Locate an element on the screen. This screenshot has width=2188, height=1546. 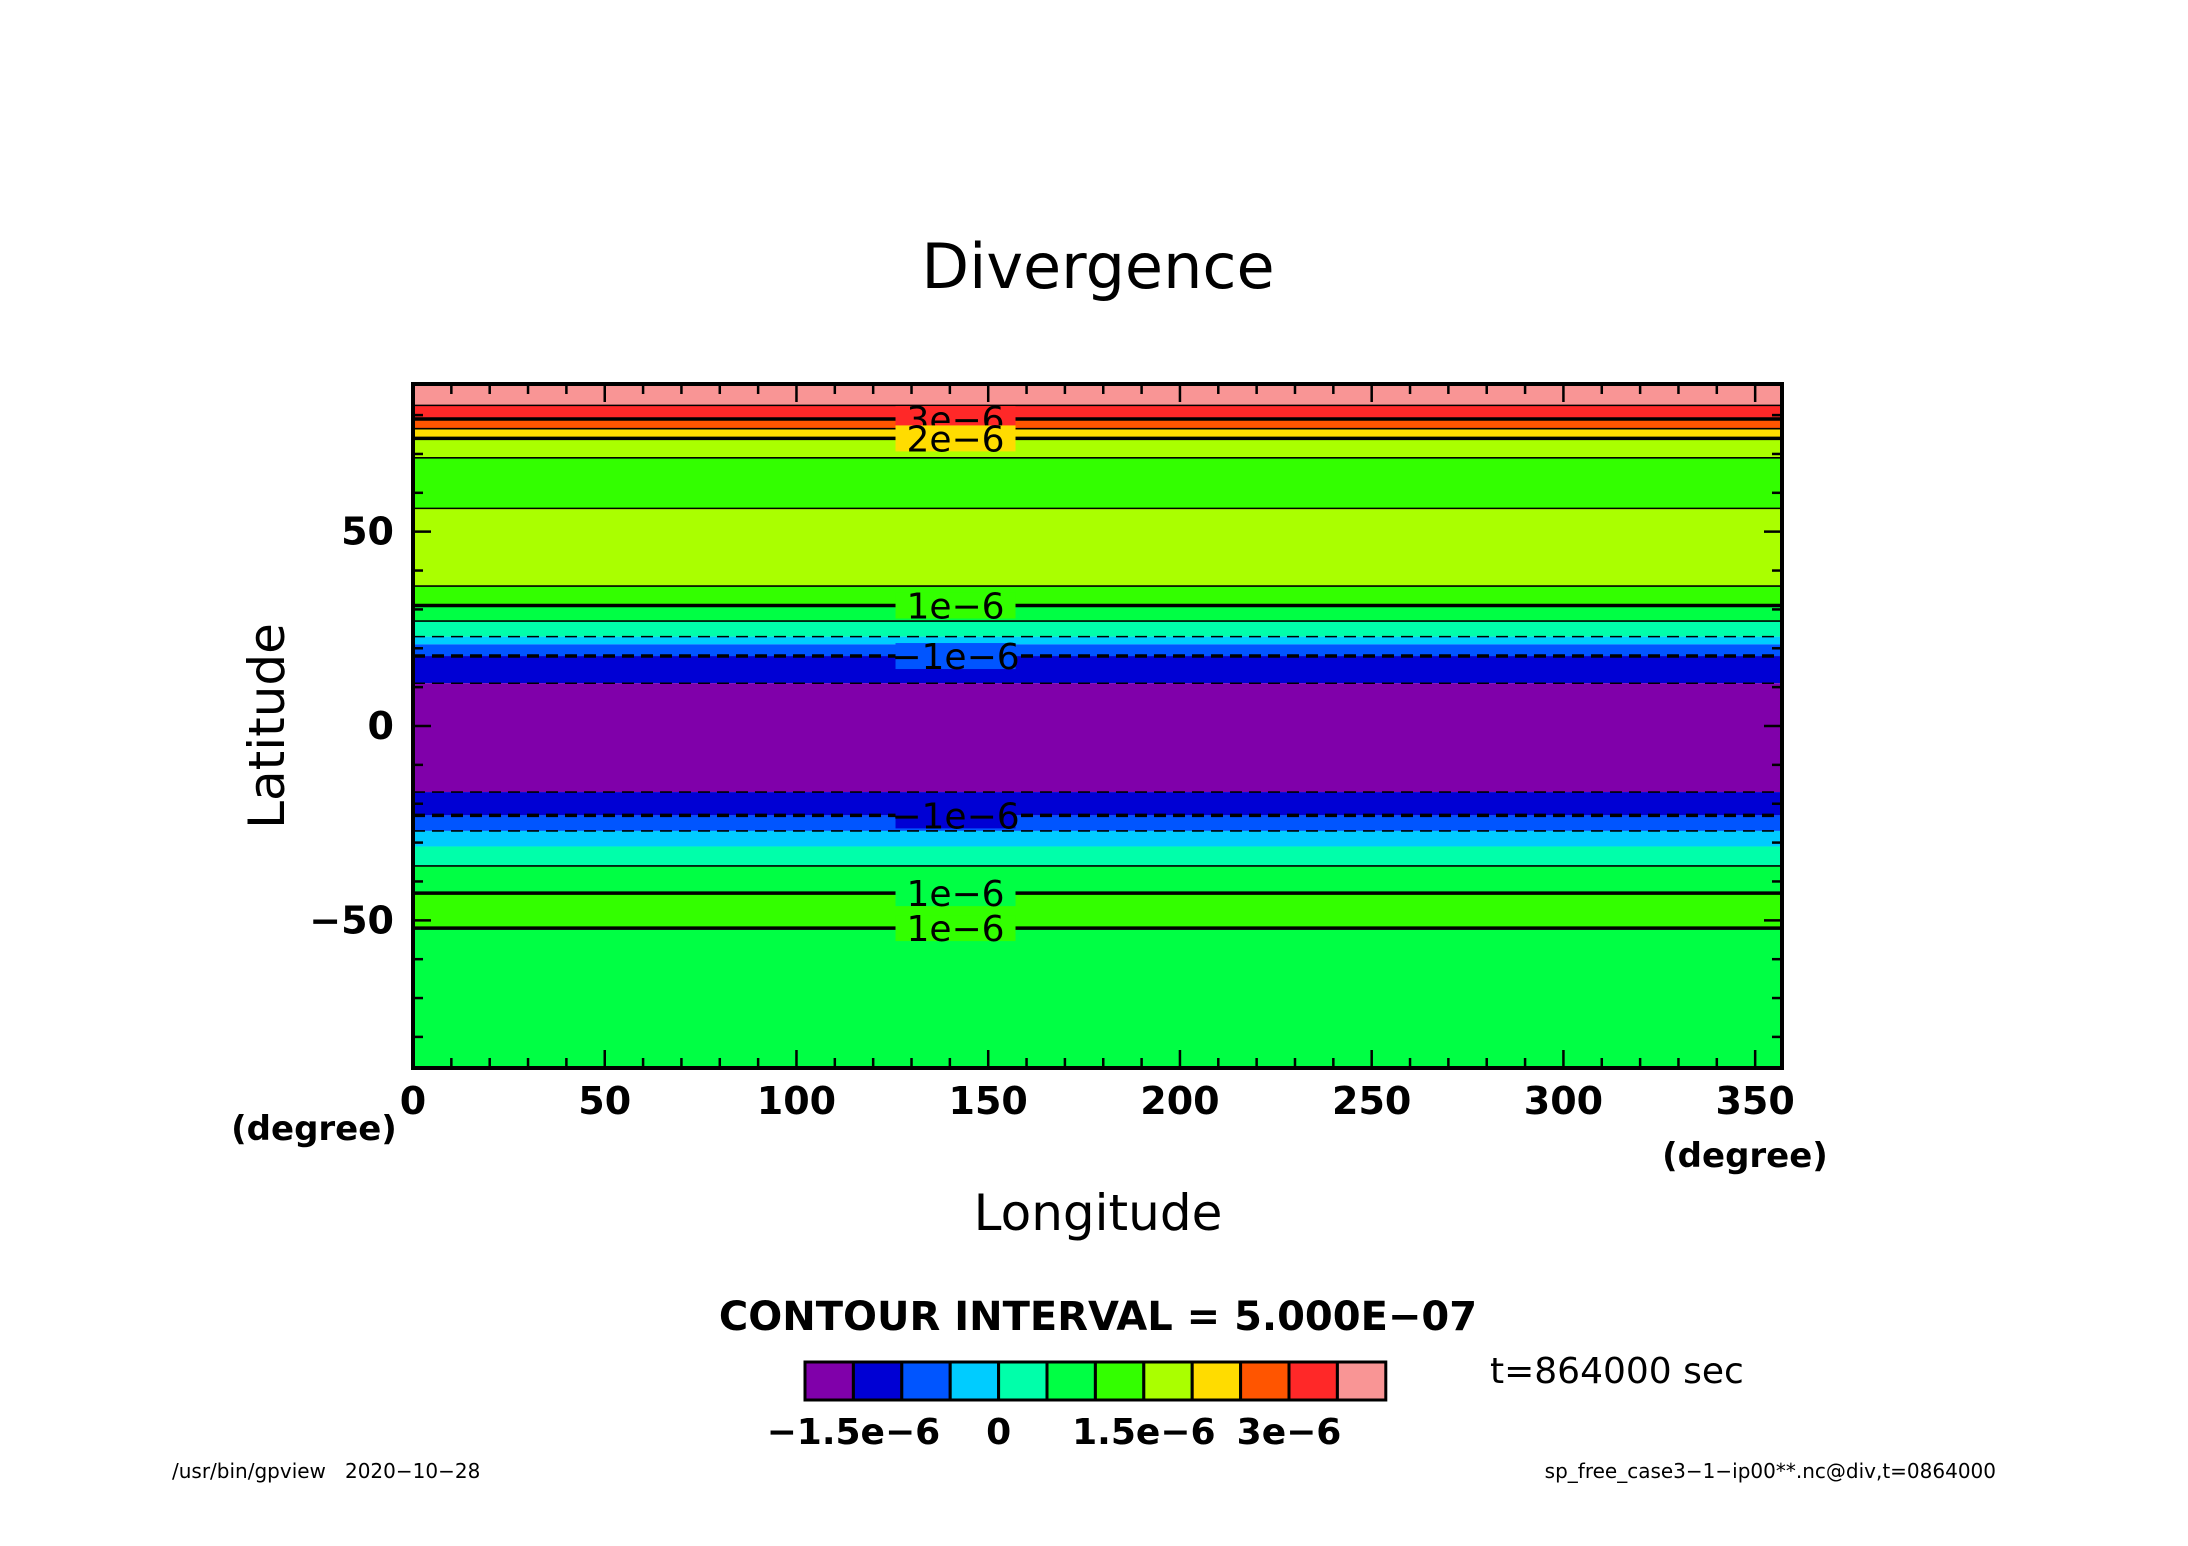
x-axis-title: Longitude is located at coordinates (1098, 1213).